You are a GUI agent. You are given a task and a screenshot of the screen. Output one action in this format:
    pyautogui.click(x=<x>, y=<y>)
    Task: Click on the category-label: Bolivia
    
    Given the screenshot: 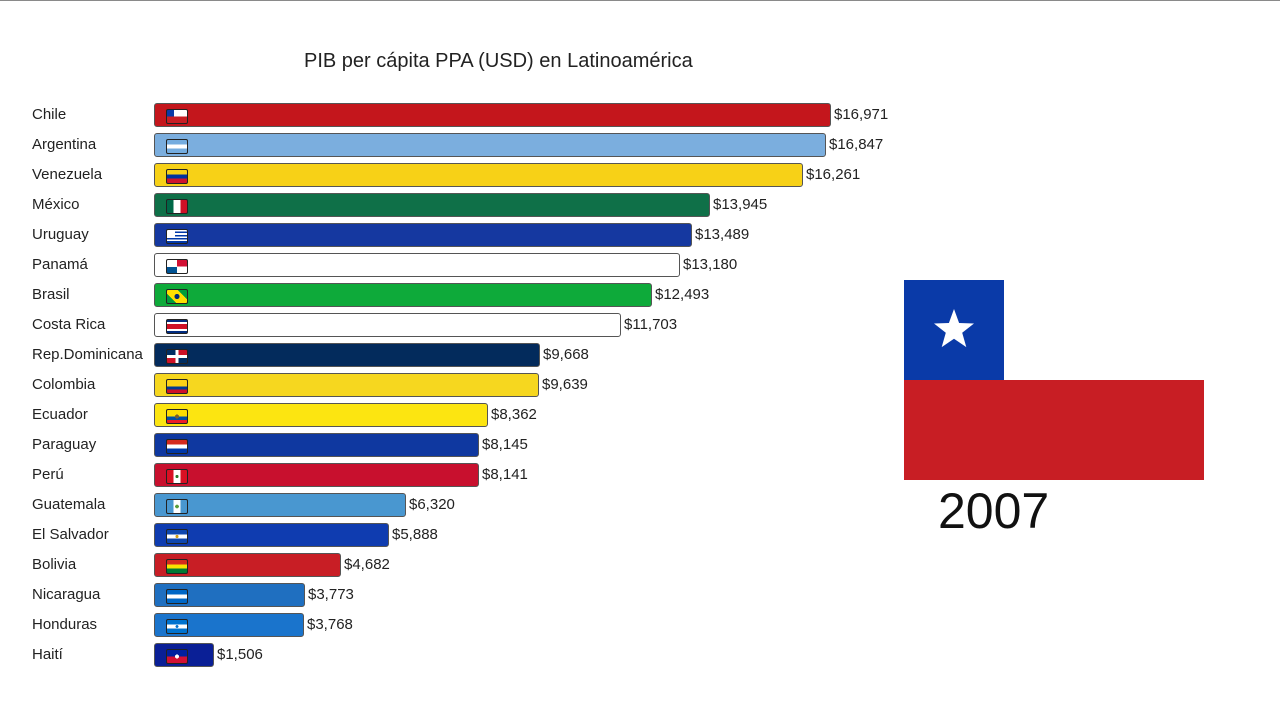 What is the action you would take?
    pyautogui.click(x=54, y=564)
    